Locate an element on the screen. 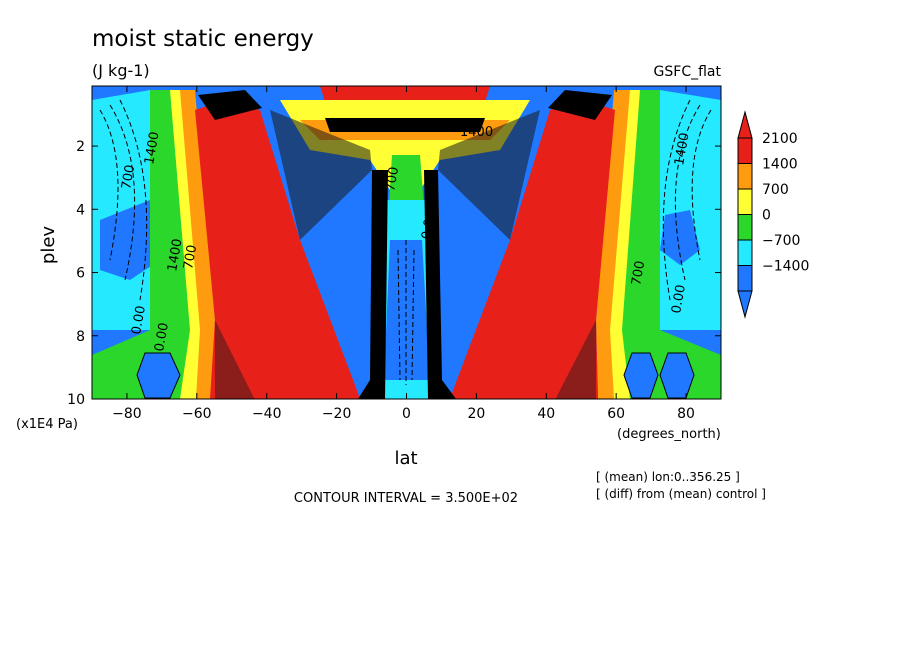 The width and height of the screenshot is (904, 654). note-diff: [ (diff) from (mean) control ] is located at coordinates (681, 494).